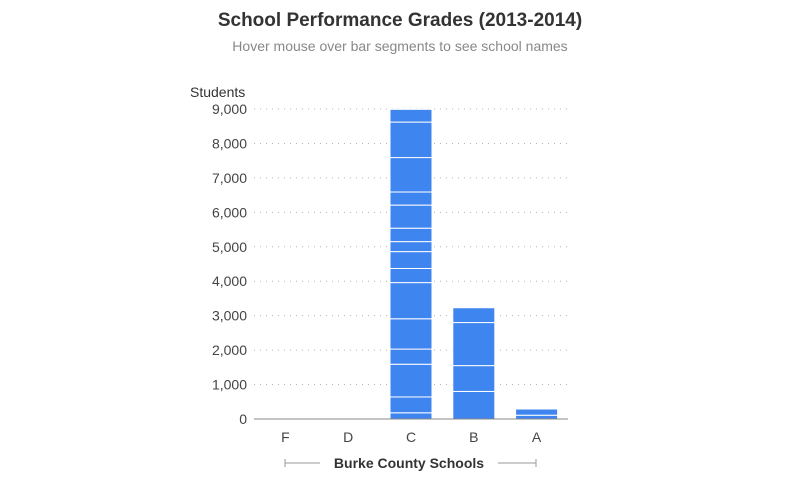  I want to click on x-tick-label: C, so click(411, 437).